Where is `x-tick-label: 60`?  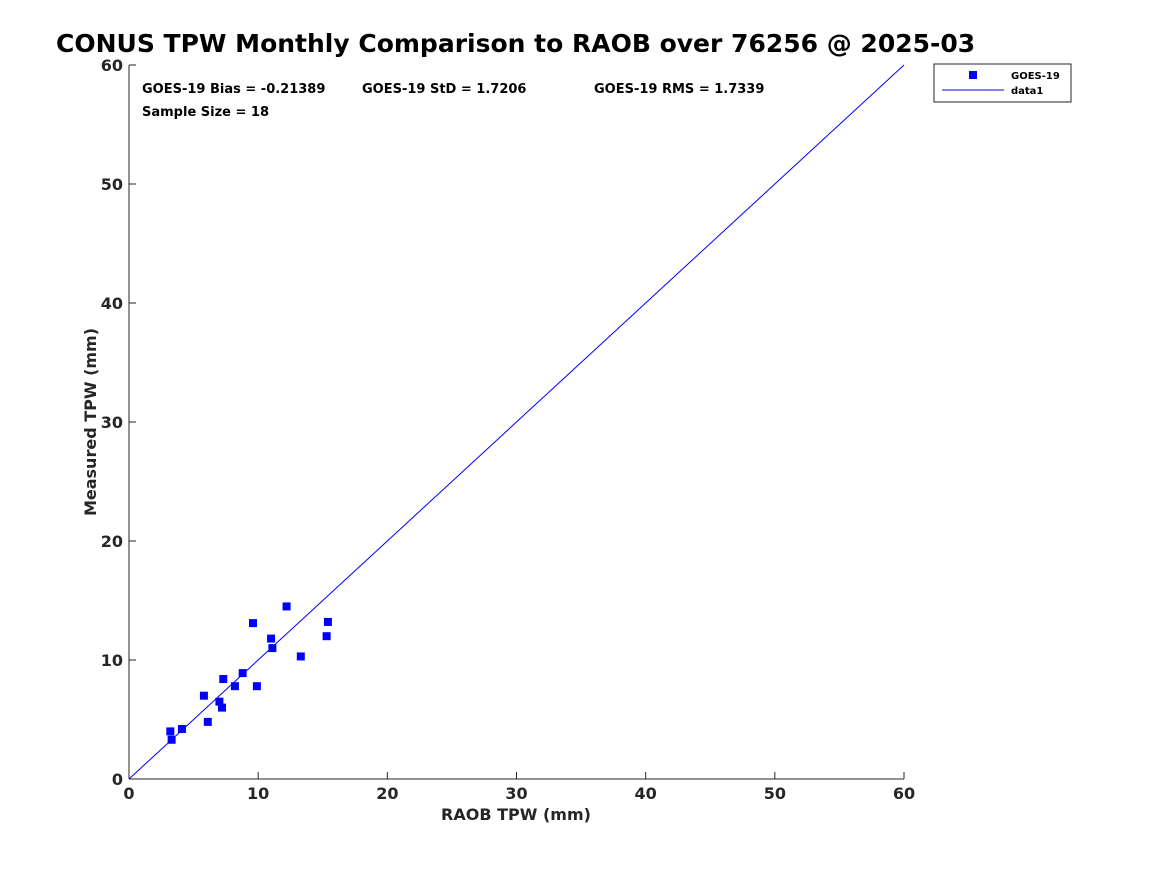
x-tick-label: 60 is located at coordinates (904, 793).